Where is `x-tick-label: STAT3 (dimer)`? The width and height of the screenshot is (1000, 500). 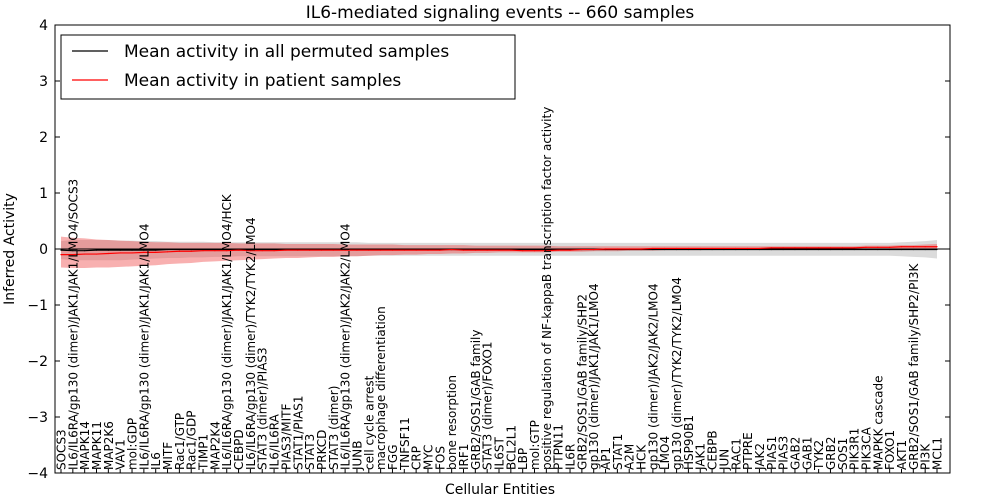 x-tick-label: STAT3 (dimer) is located at coordinates (334, 428).